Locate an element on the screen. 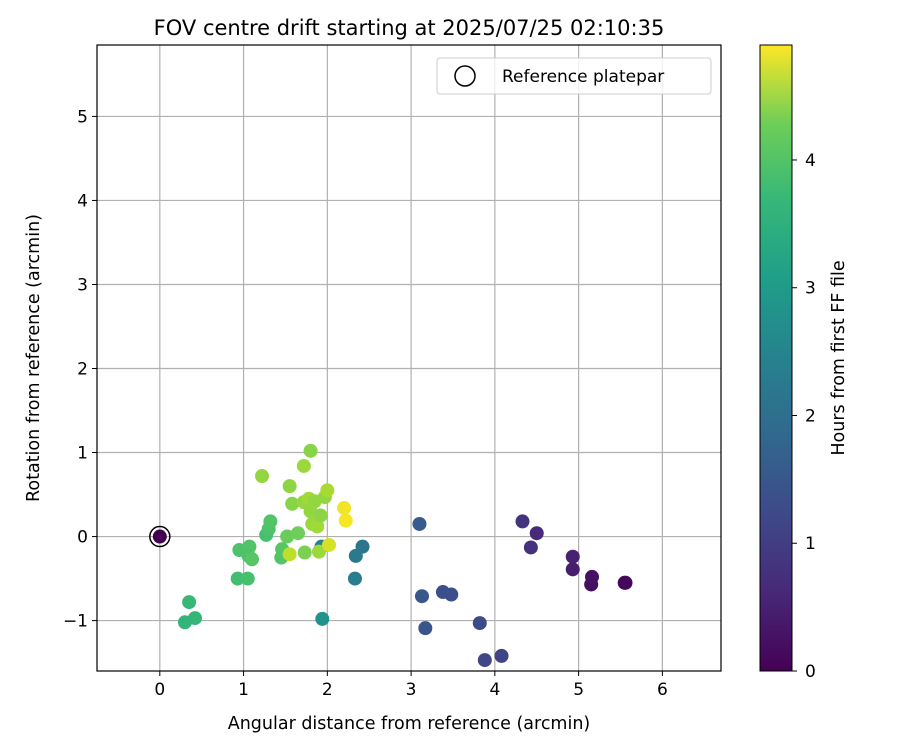 The width and height of the screenshot is (900, 754). x-axis: 0 1 2 3 4 5 6 is located at coordinates (411, 685).